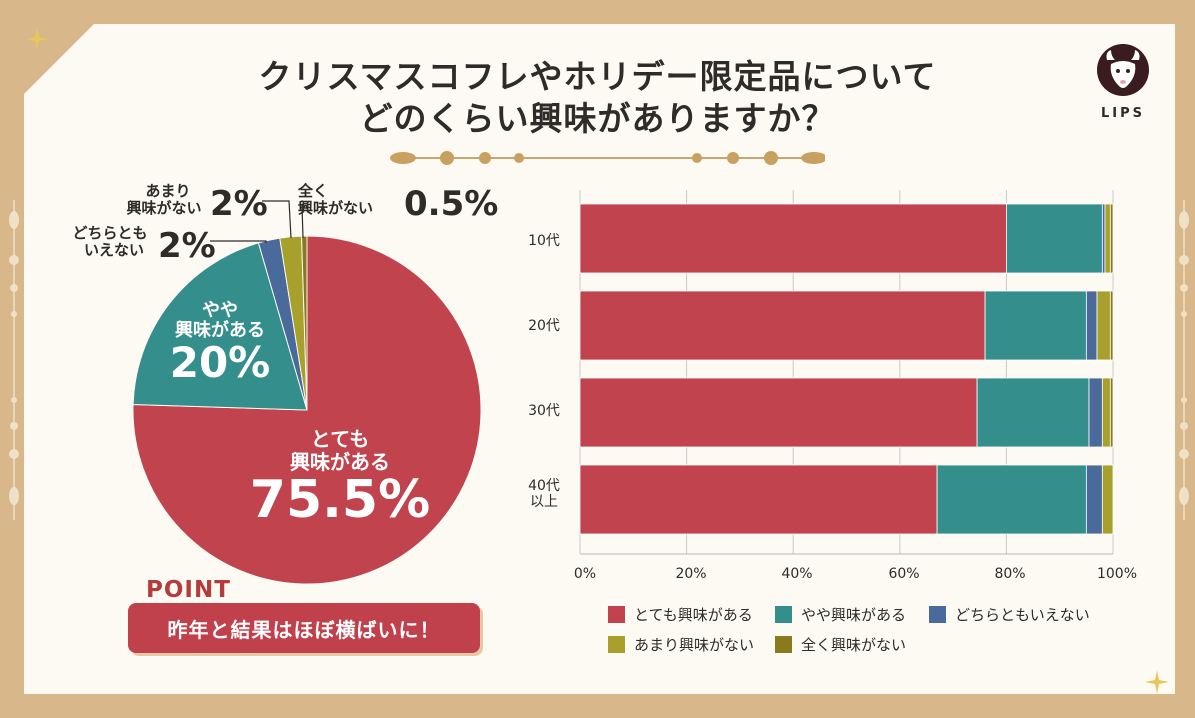 The height and width of the screenshot is (718, 1195). I want to click on point-callout: 昨年と結果はほぼ横ばいに！, so click(304, 628).